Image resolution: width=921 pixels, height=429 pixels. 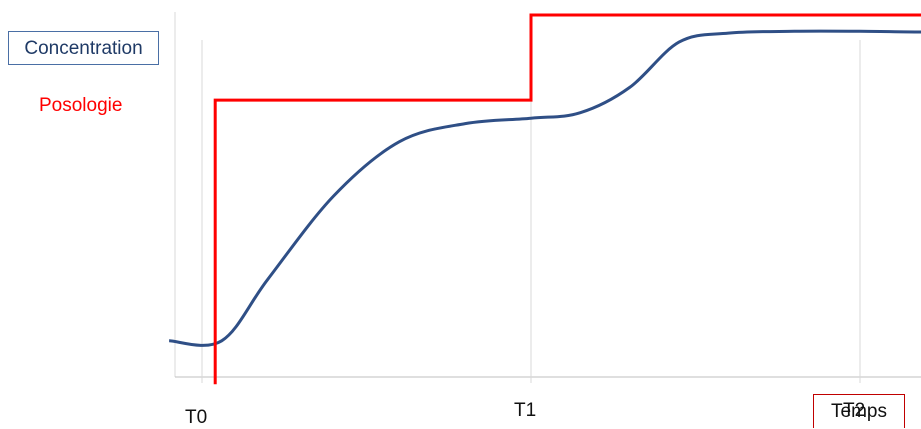 I want to click on legend-concentration: Concentration, so click(x=83, y=48).